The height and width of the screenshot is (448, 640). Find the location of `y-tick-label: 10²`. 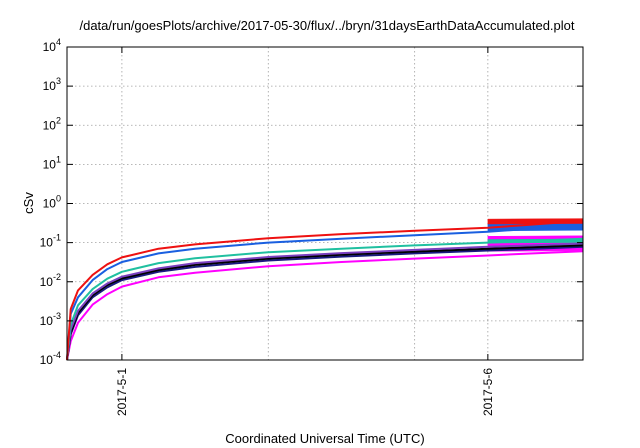

y-tick-label: 10² is located at coordinates (52, 123).